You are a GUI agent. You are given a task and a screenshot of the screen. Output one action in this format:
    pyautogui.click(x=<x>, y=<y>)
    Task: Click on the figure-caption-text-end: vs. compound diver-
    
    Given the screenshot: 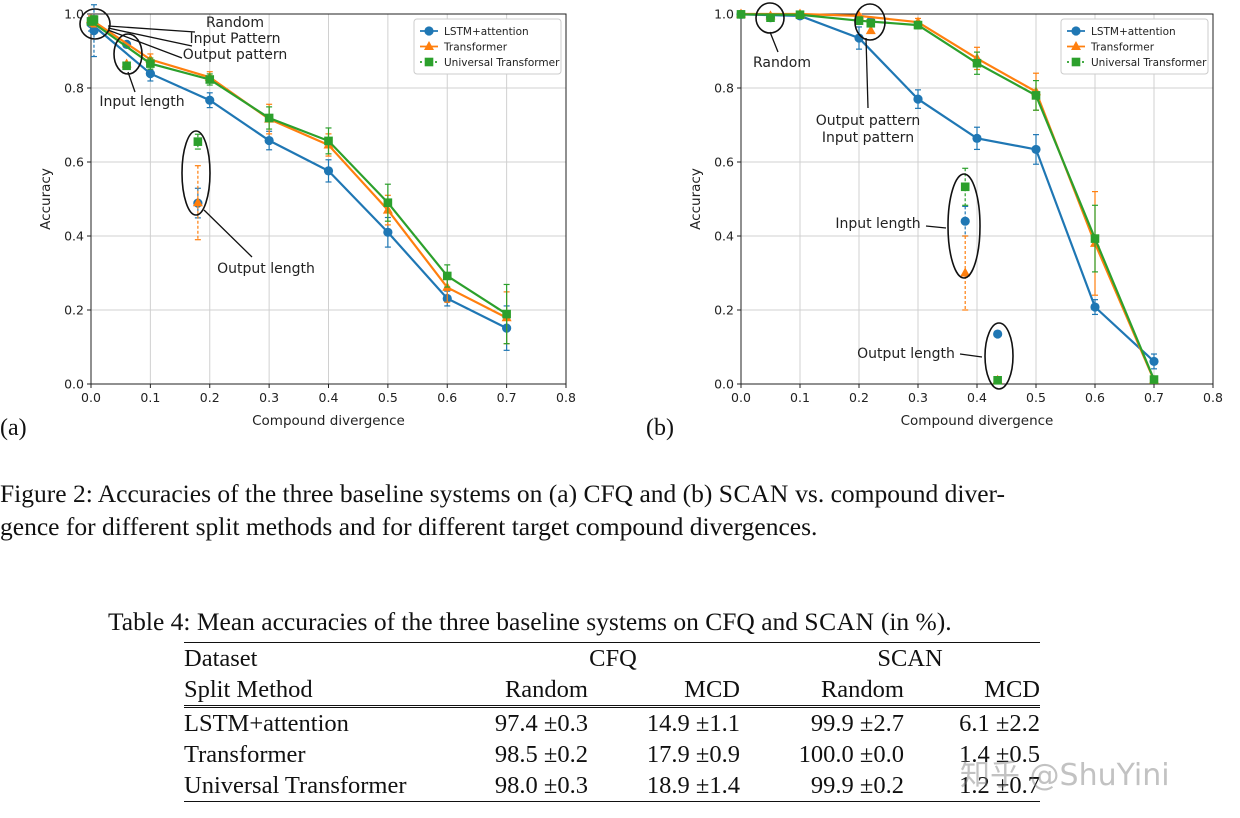 What is the action you would take?
    pyautogui.click(x=896, y=493)
    